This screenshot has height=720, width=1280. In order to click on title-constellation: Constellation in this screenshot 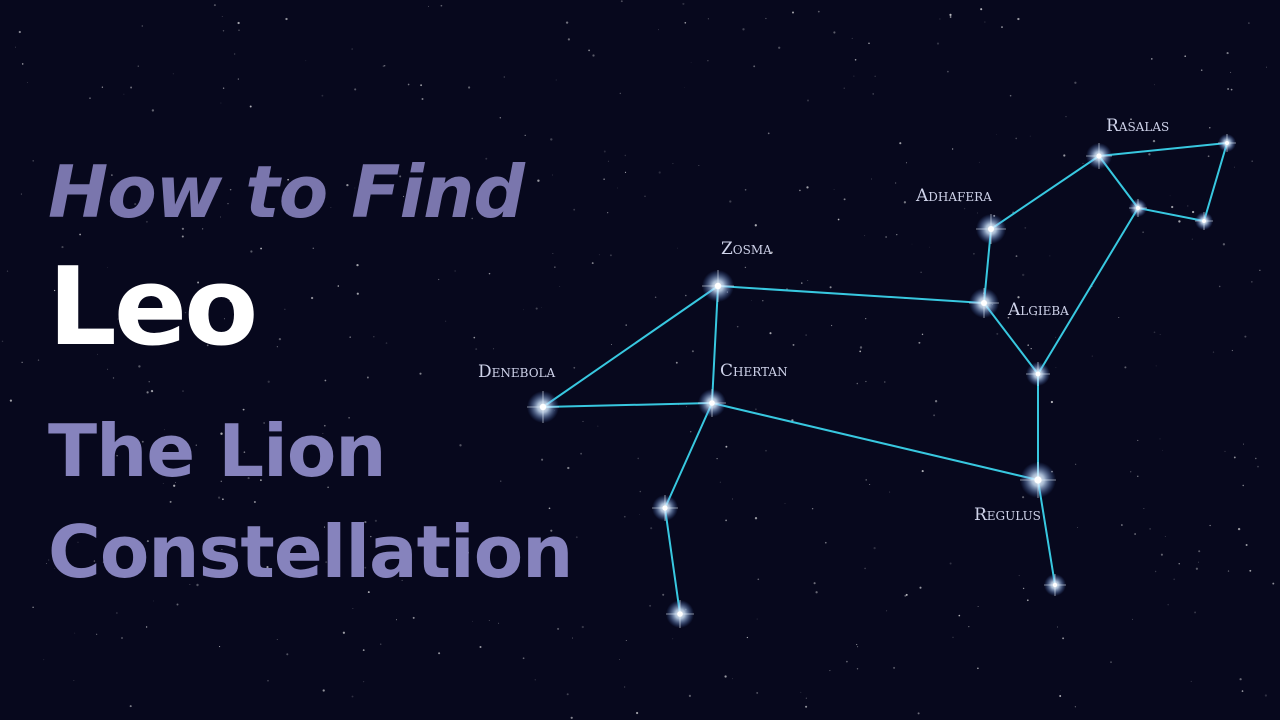, I will do `click(310, 552)`.